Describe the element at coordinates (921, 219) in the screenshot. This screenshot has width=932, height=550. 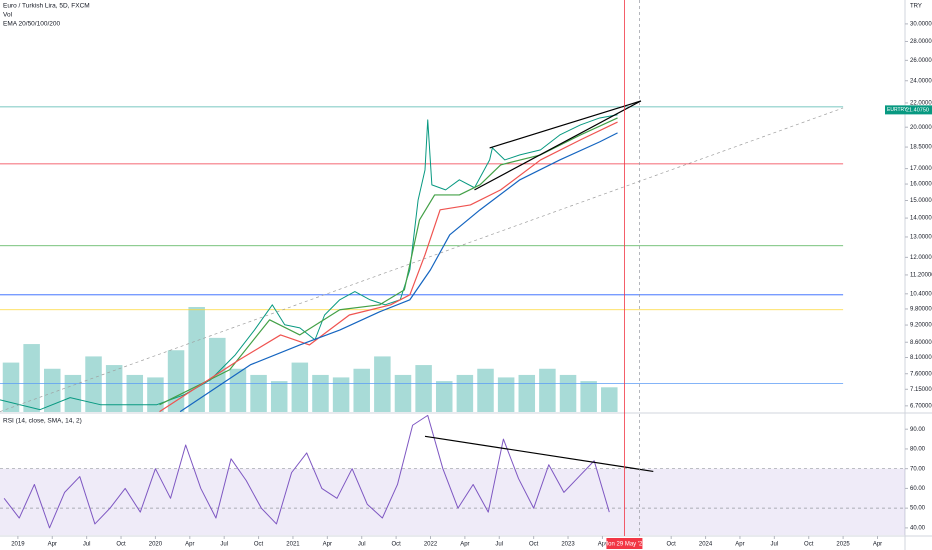
I see `y-tick-label: 14.00000` at that location.